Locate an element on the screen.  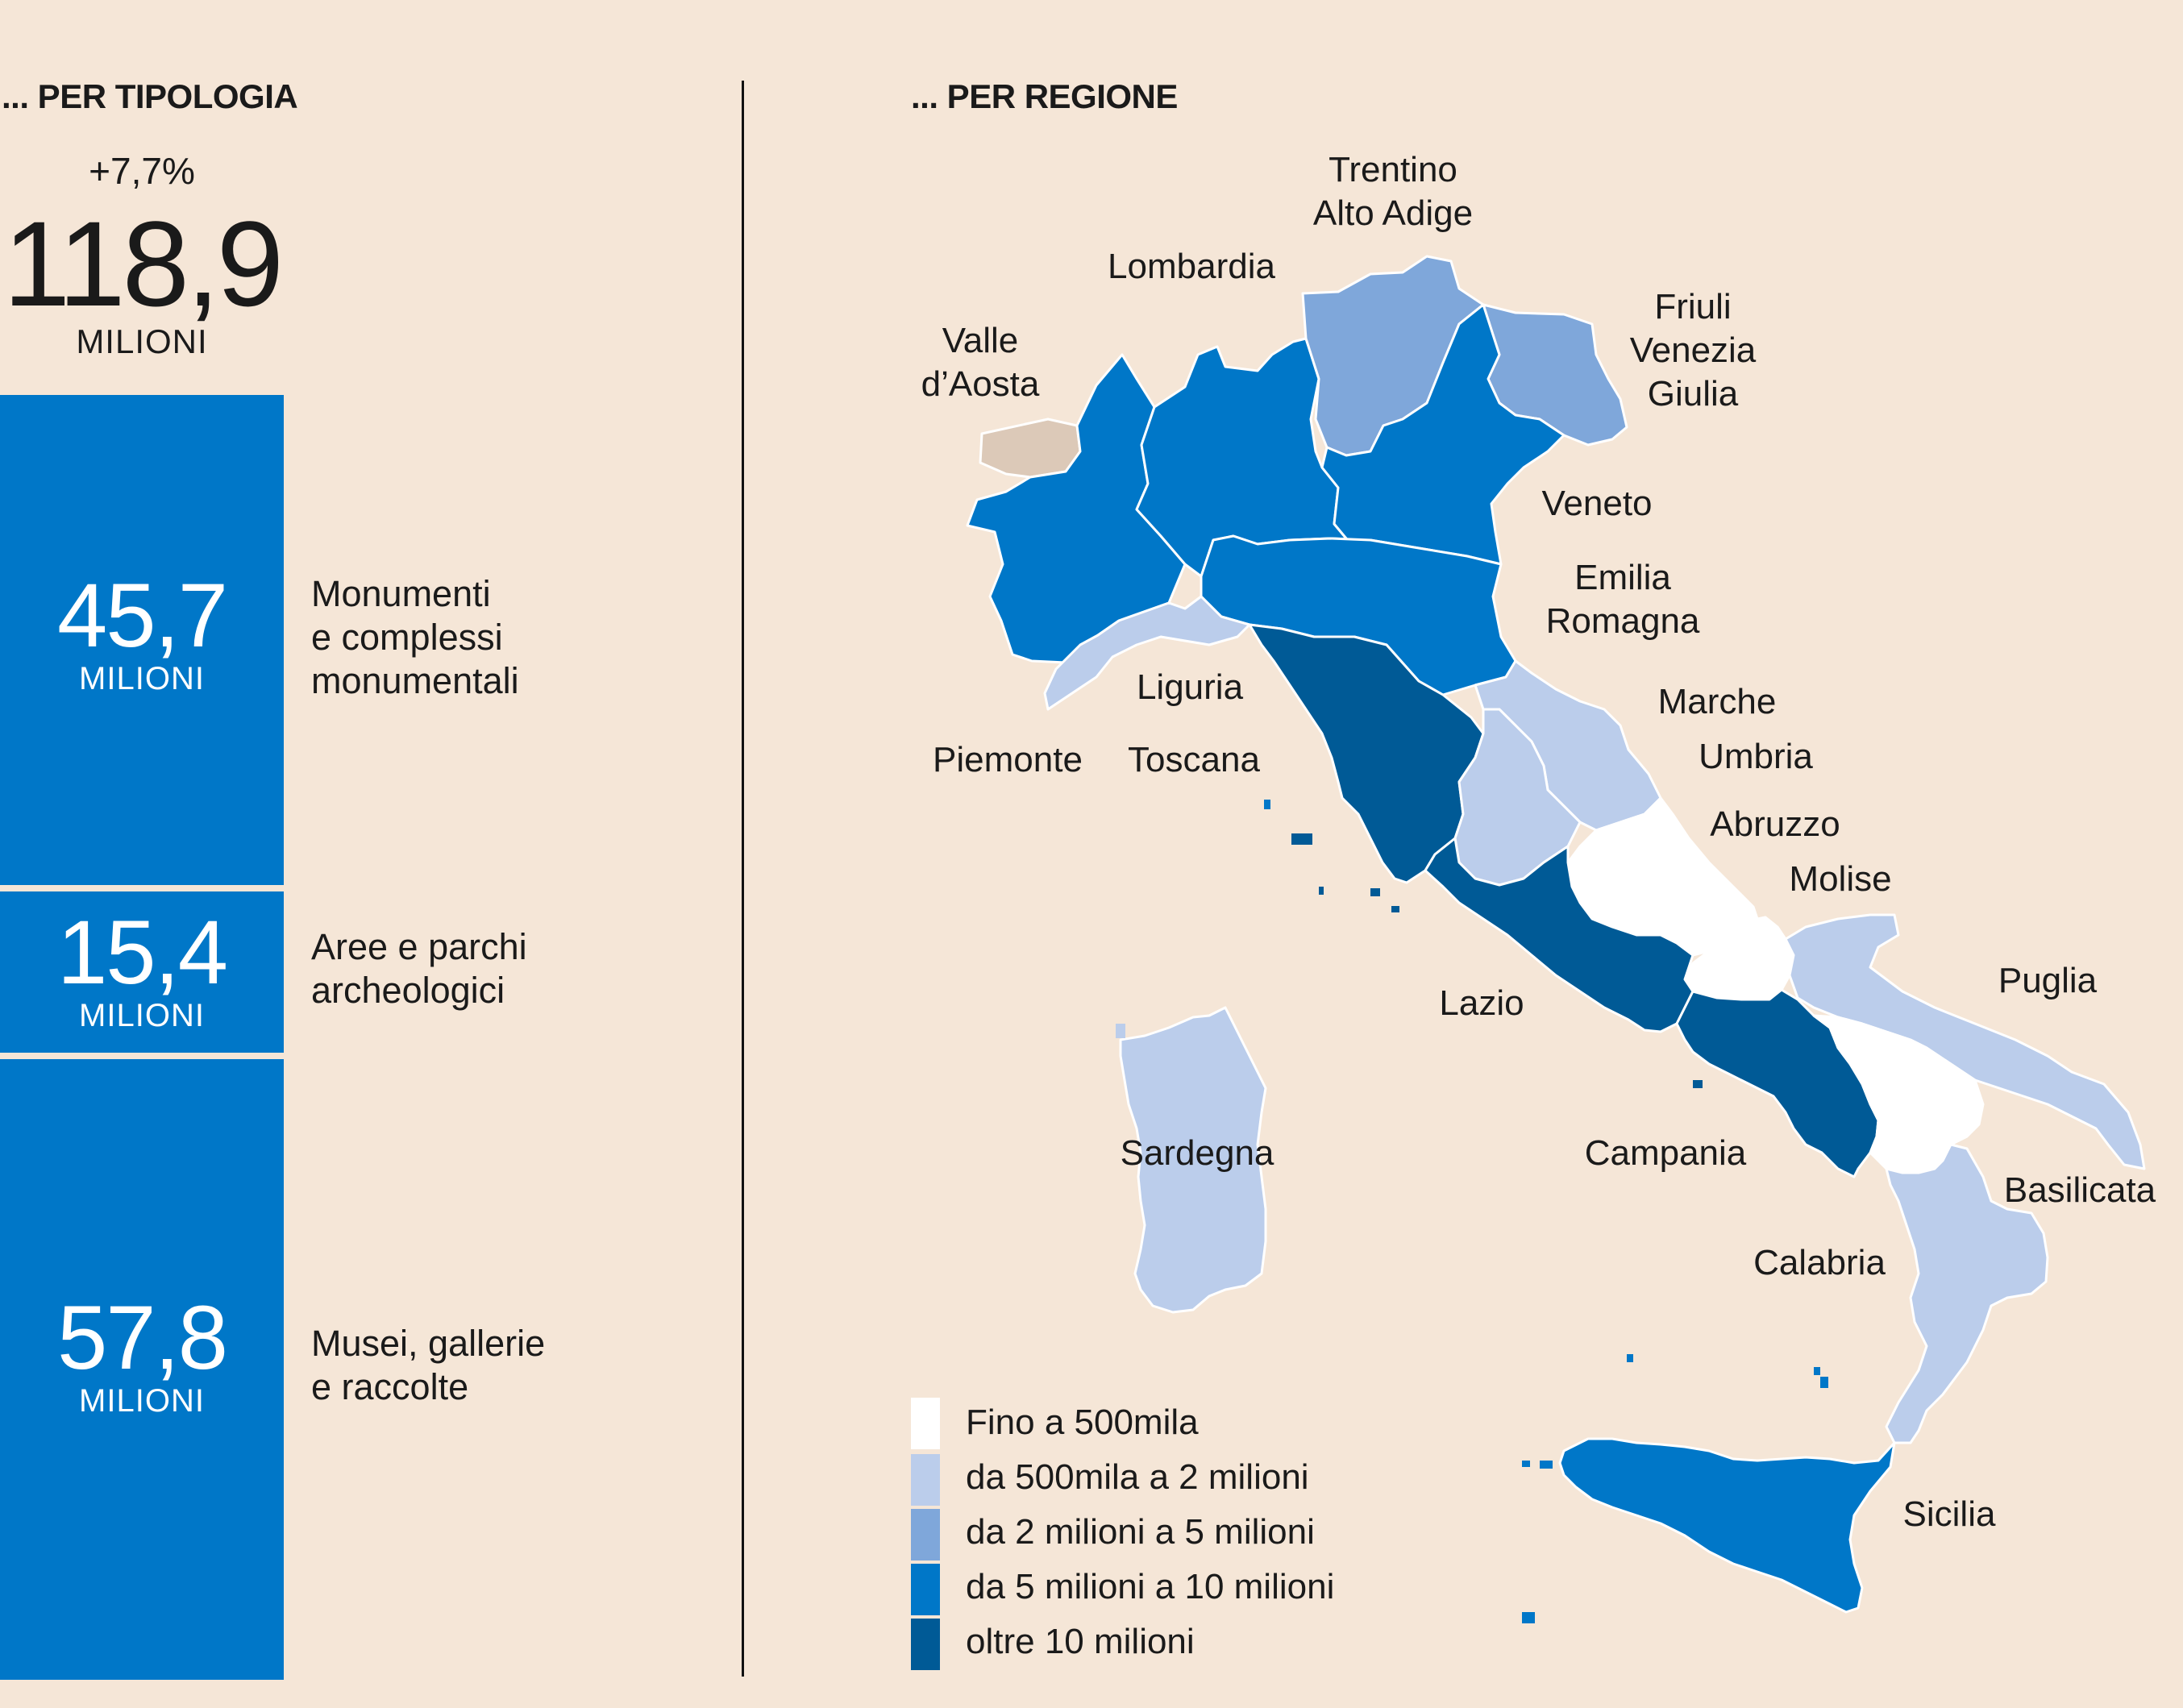
label-valle-aosta: Valle d’Aosta is located at coordinates (981, 362).